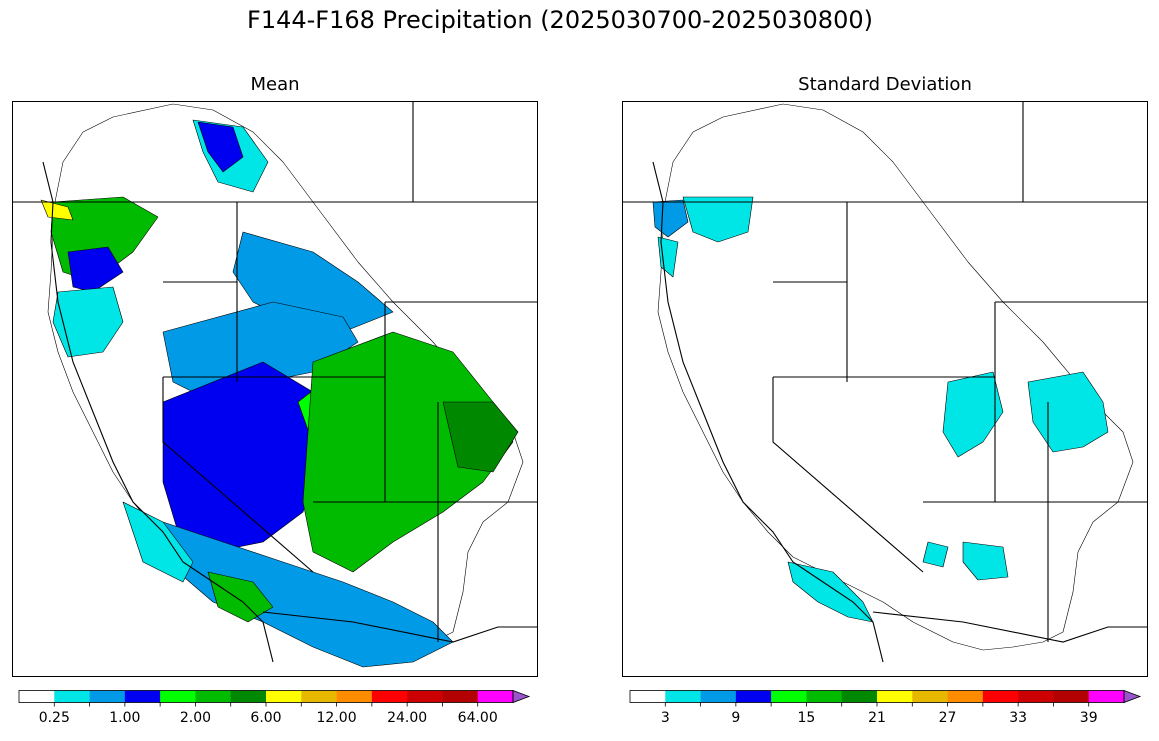 The height and width of the screenshot is (741, 1159). Describe the element at coordinates (830, 592) in the screenshot. I see `stddev-zone-cyan-socal` at that location.